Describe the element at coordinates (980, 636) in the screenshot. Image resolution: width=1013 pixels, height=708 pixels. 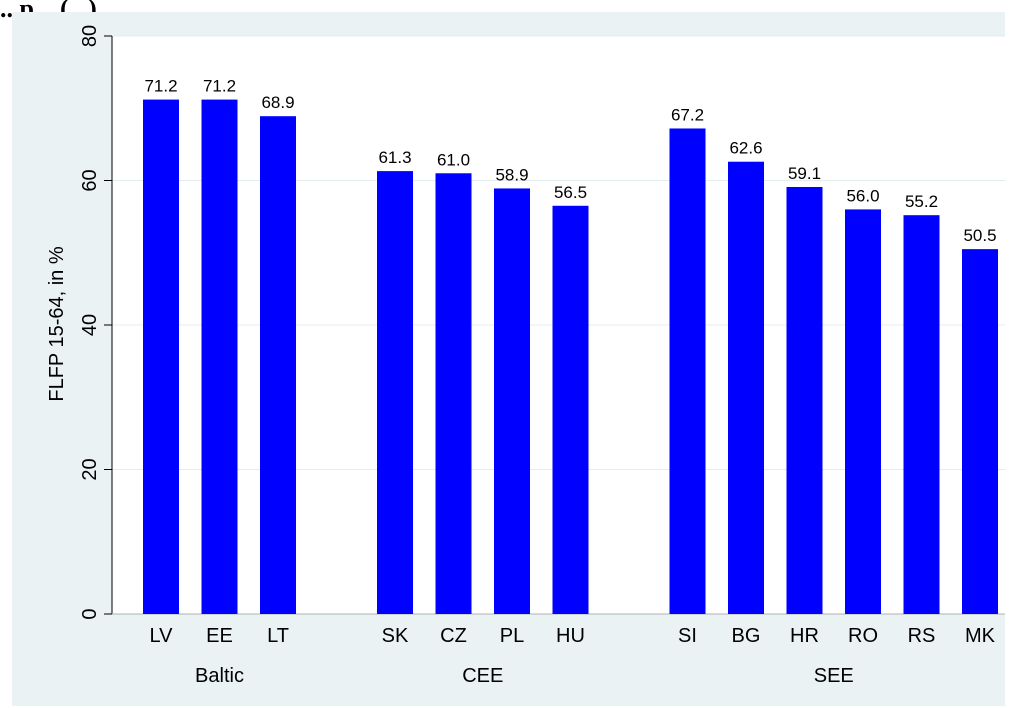
I see `x-tick-label-mk: MK` at that location.